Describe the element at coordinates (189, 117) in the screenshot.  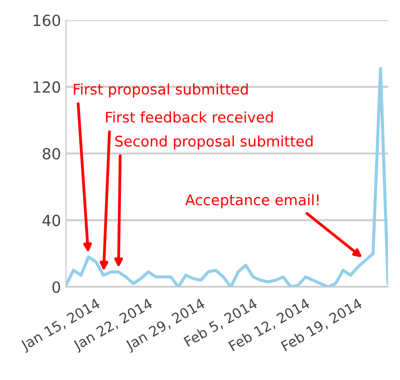
I see `annotation: First feedback received` at that location.